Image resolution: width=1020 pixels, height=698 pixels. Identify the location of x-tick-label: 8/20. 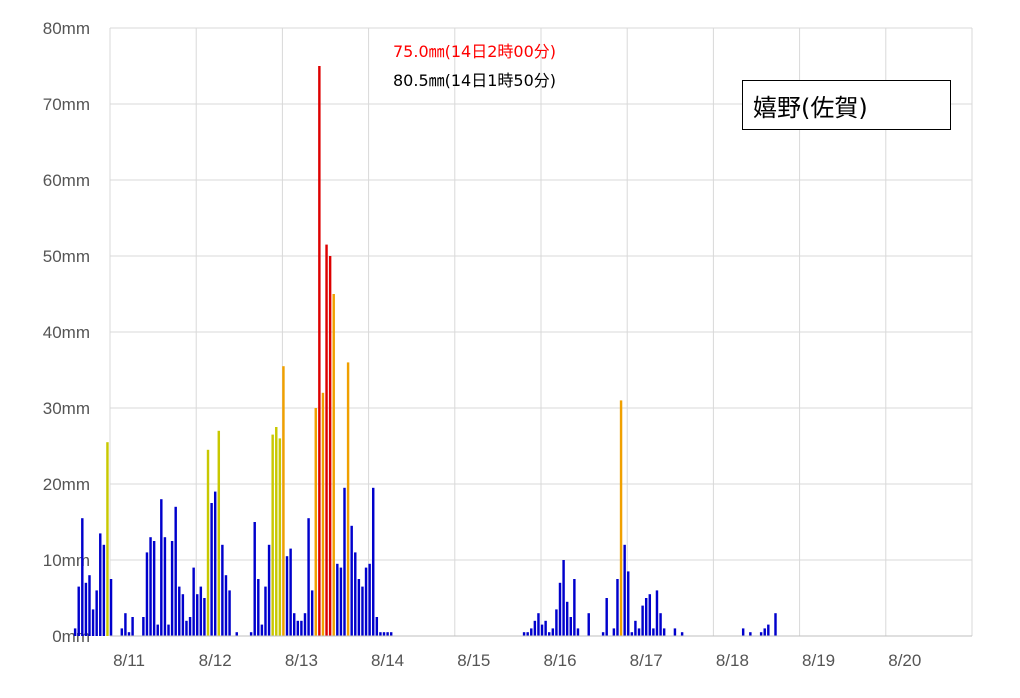
(904, 660).